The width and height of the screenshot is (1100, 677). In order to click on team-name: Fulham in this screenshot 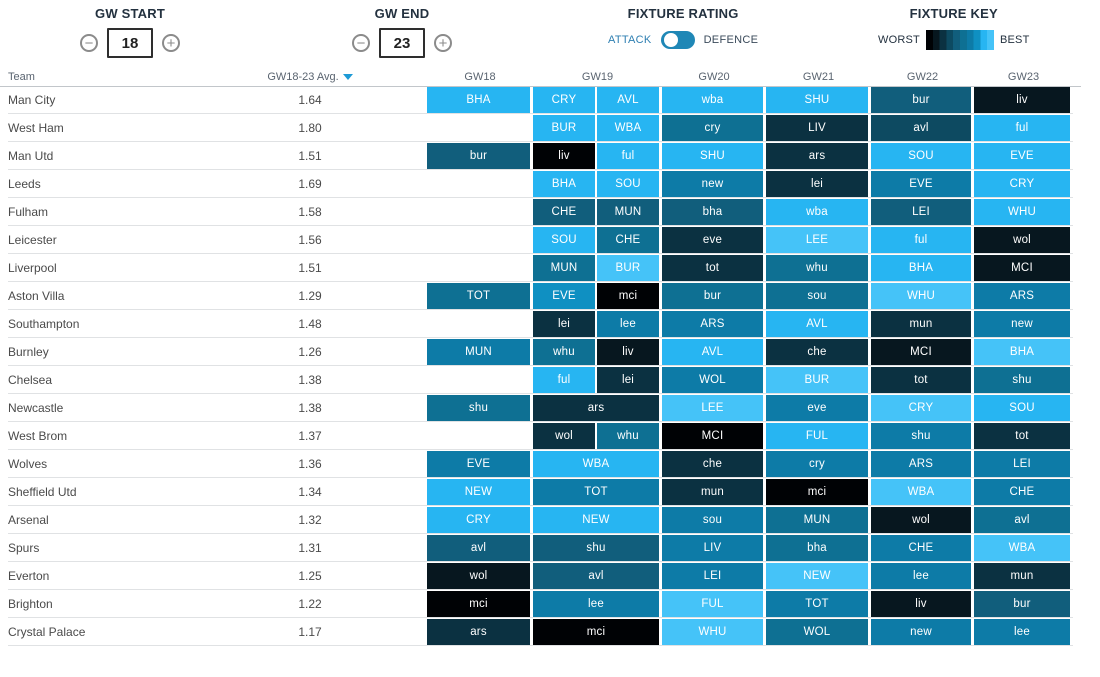, I will do `click(28, 211)`.